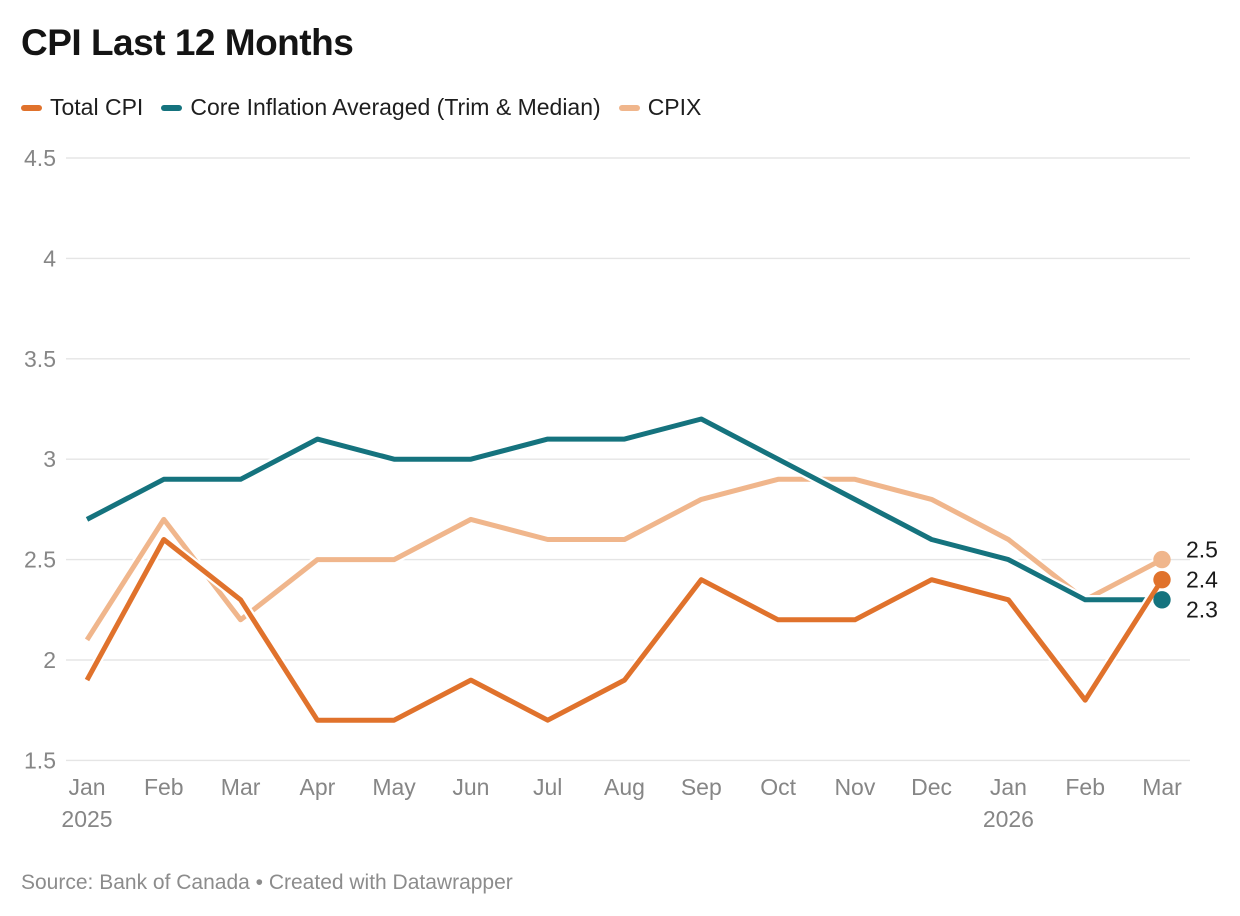 The image size is (1240, 916). Describe the element at coordinates (97, 107) in the screenshot. I see `legend-label-total-cpi: Total CPI` at that location.